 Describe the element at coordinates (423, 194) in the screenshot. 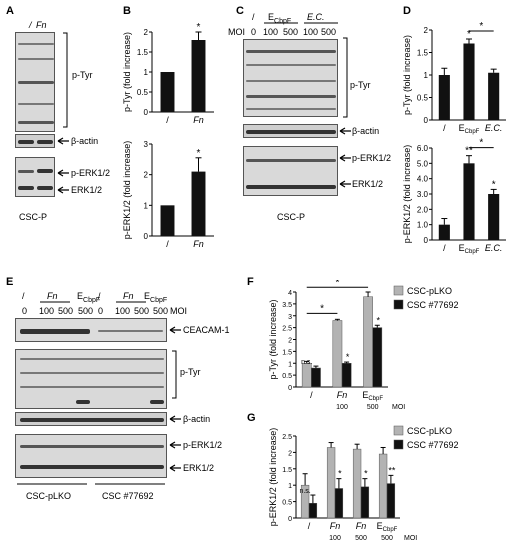

I see `y-tick-label: 3.0` at that location.